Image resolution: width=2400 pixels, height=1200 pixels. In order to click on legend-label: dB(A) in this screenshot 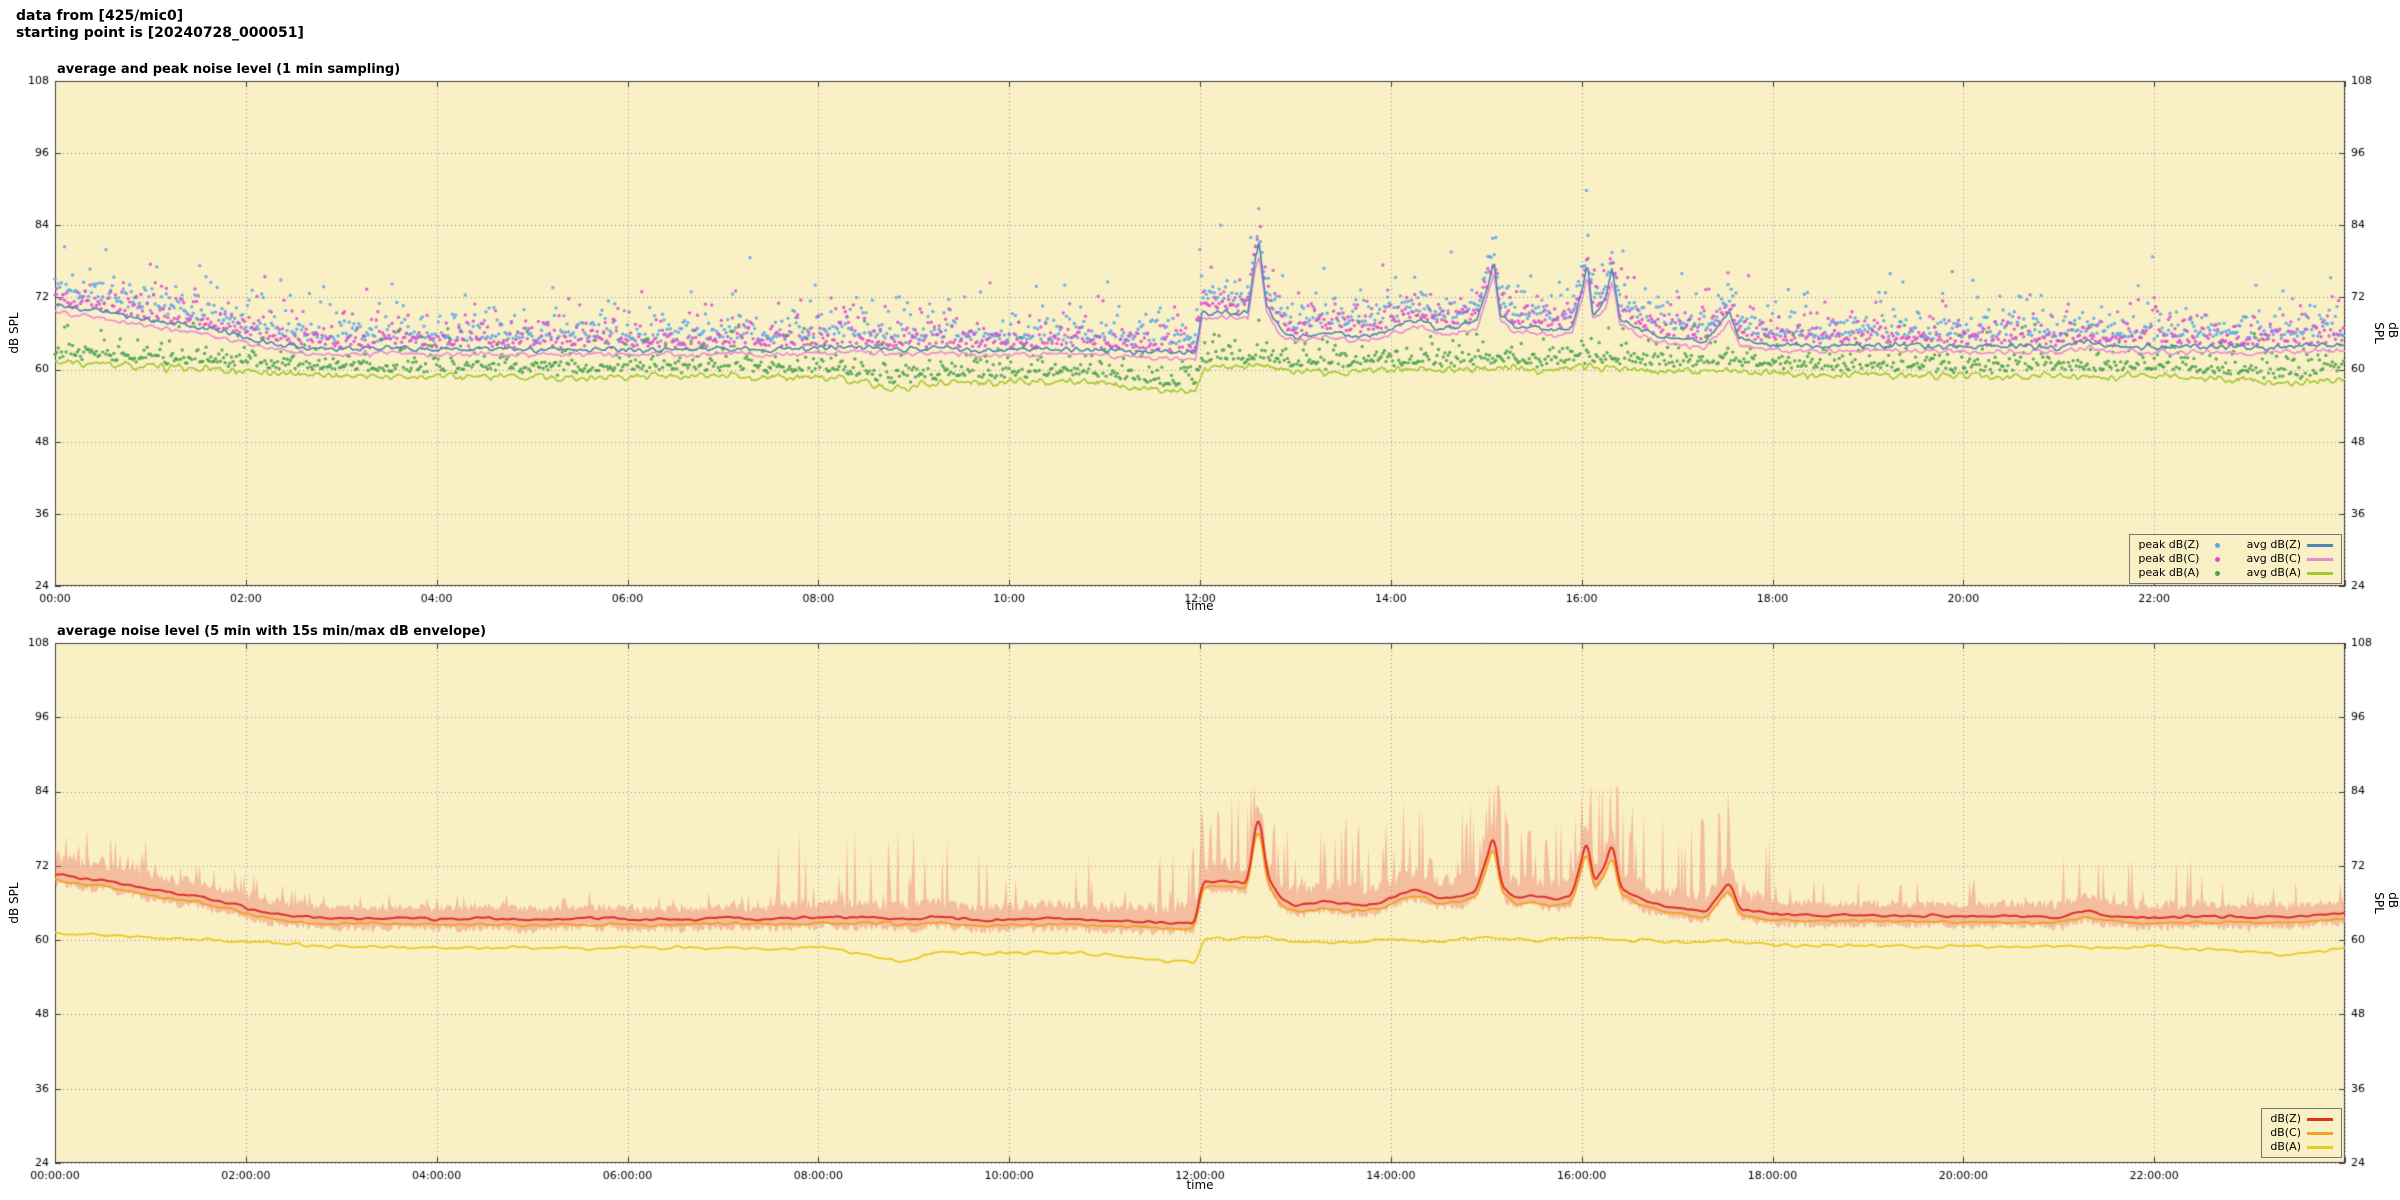, I will do `click(2285, 1146)`.